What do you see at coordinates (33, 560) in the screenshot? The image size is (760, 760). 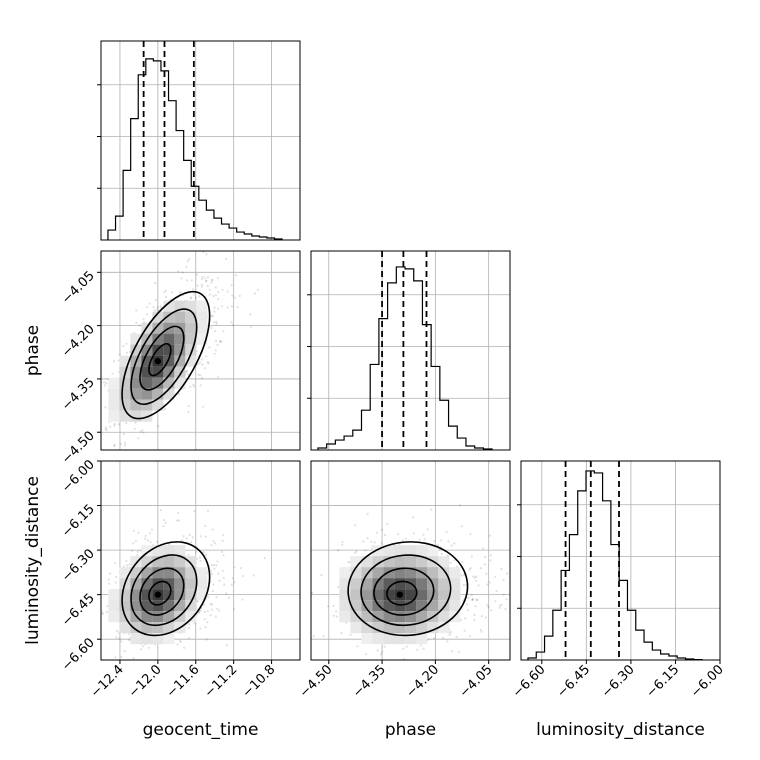 I see `y-axis-label-luminosity_distance: luminosity_distance` at bounding box center [33, 560].